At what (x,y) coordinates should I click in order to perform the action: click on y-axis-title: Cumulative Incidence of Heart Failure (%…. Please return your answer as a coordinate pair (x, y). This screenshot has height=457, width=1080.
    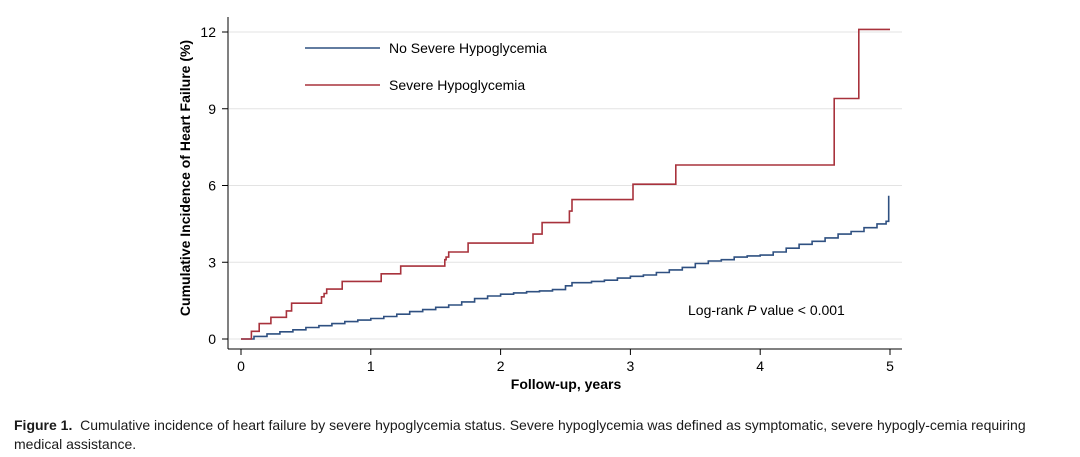
    Looking at the image, I should click on (185, 178).